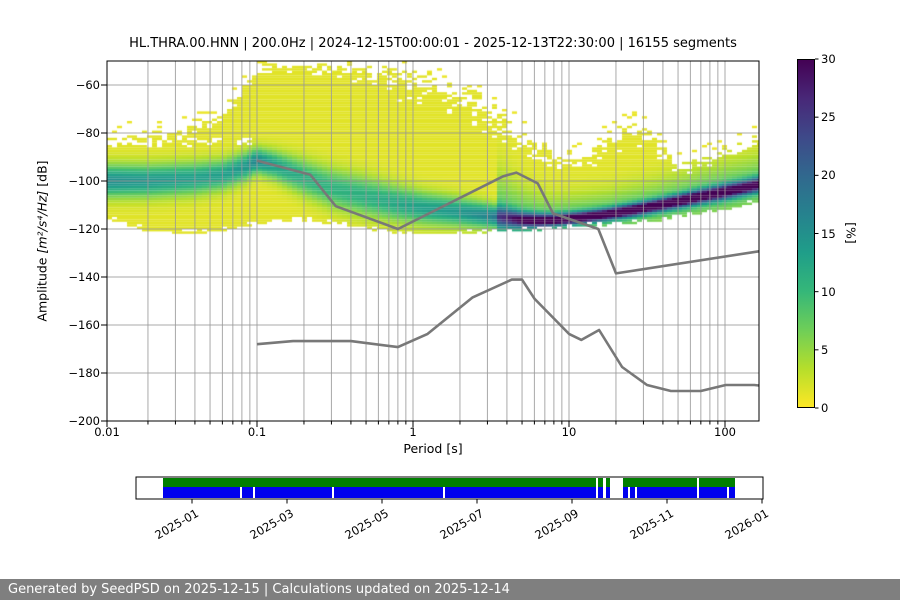  I want to click on y-axis-label-suffix: [dB], so click(42, 175).